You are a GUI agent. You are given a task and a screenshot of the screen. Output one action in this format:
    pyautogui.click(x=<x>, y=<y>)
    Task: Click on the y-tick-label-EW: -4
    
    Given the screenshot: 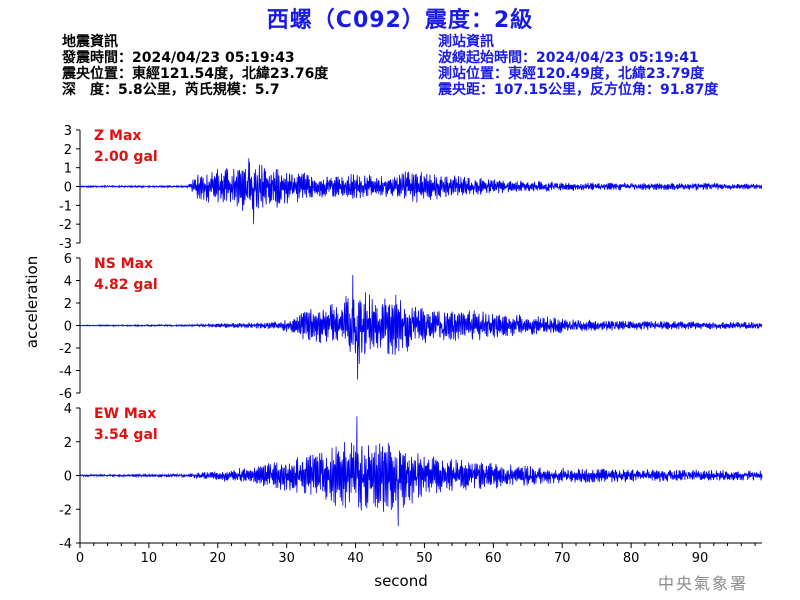 What is the action you would take?
    pyautogui.click(x=65, y=544)
    